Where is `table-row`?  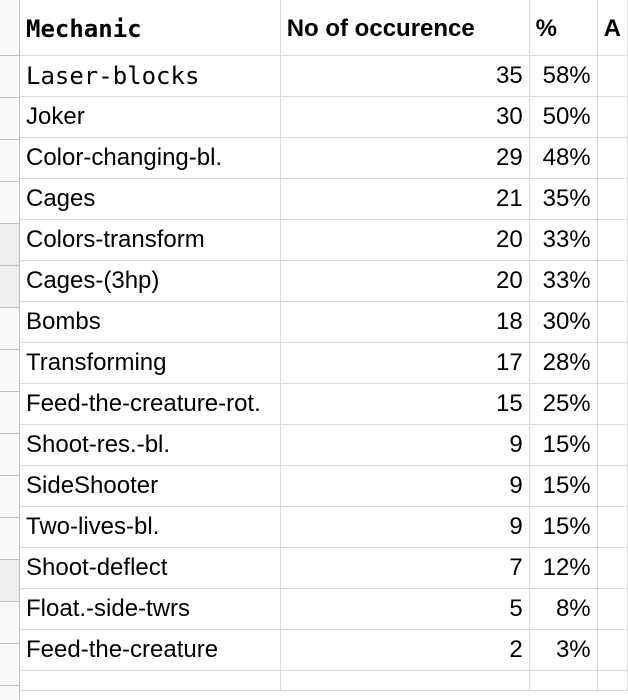
table-row is located at coordinates (324, 680).